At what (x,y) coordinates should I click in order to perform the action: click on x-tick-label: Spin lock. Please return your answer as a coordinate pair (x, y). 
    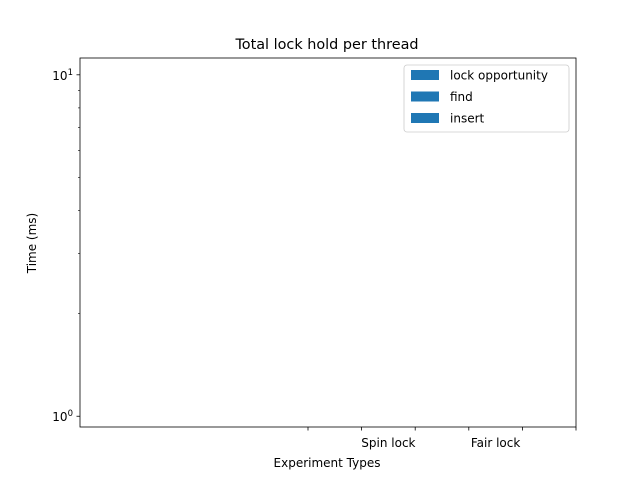
    Looking at the image, I should click on (388, 443).